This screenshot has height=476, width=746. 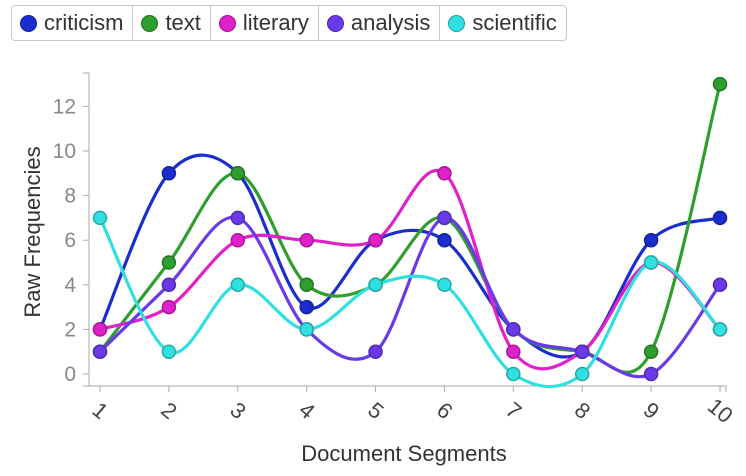 What do you see at coordinates (582, 410) in the screenshot?
I see `x-tick-label: 8` at bounding box center [582, 410].